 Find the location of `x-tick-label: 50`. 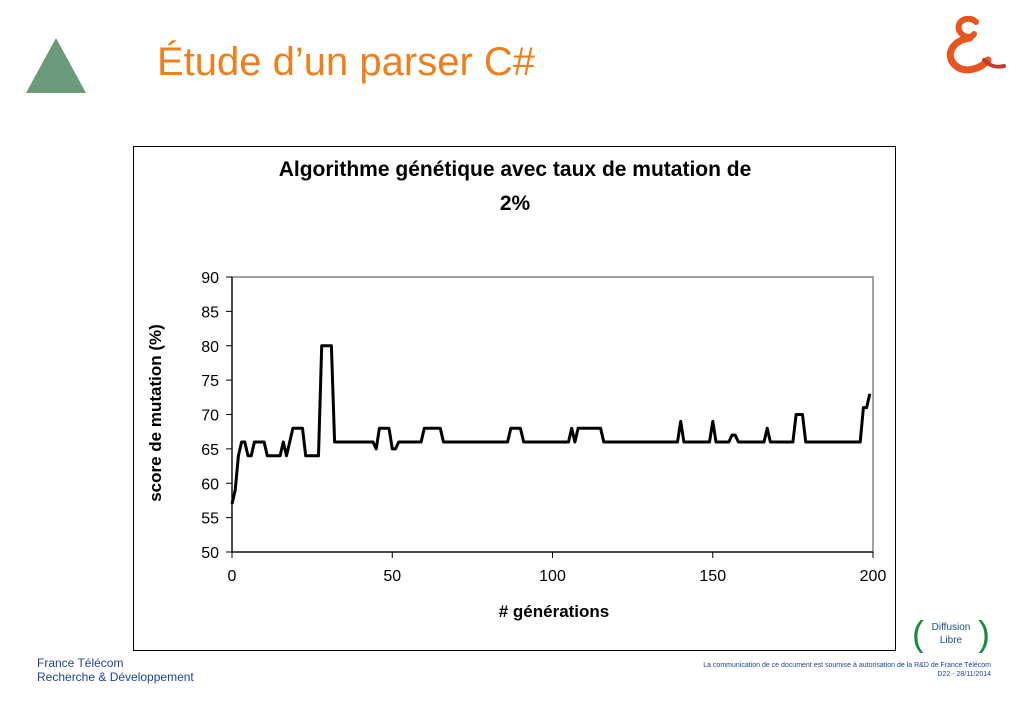

x-tick-label: 50 is located at coordinates (392, 576).